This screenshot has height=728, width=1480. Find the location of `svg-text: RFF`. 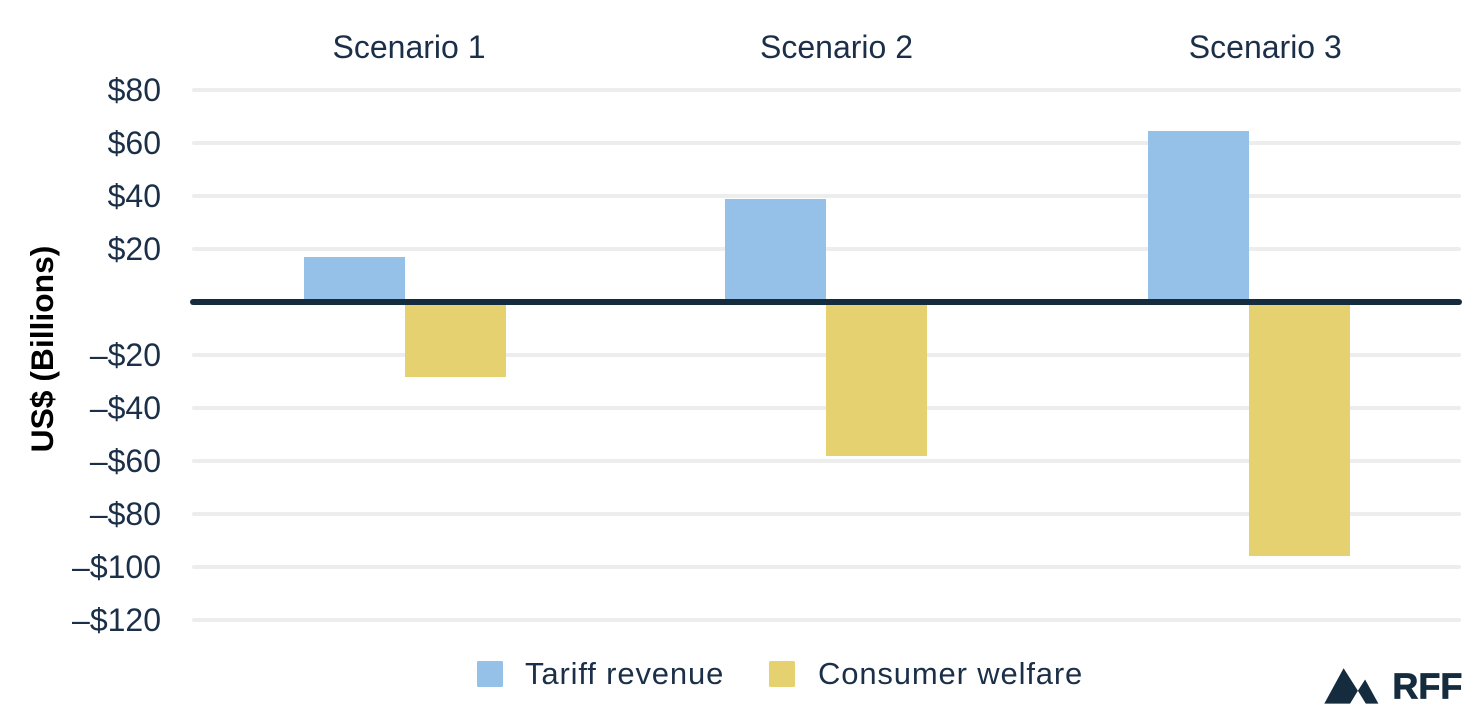

svg-text: RFF is located at coordinates (1427, 686).